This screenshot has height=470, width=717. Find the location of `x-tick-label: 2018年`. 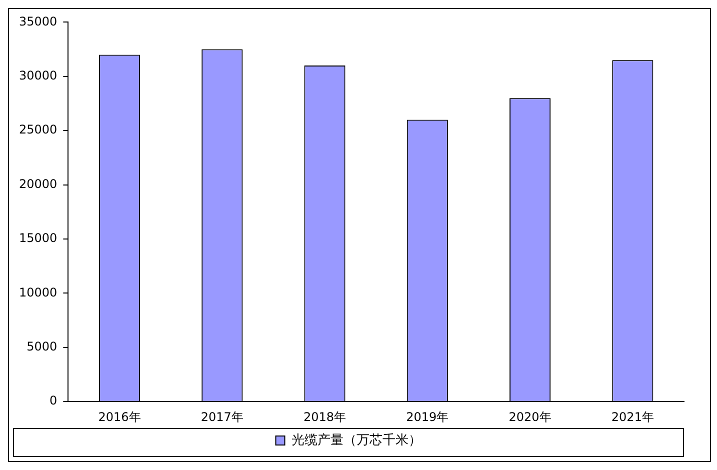

x-tick-label: 2018年 is located at coordinates (324, 417).